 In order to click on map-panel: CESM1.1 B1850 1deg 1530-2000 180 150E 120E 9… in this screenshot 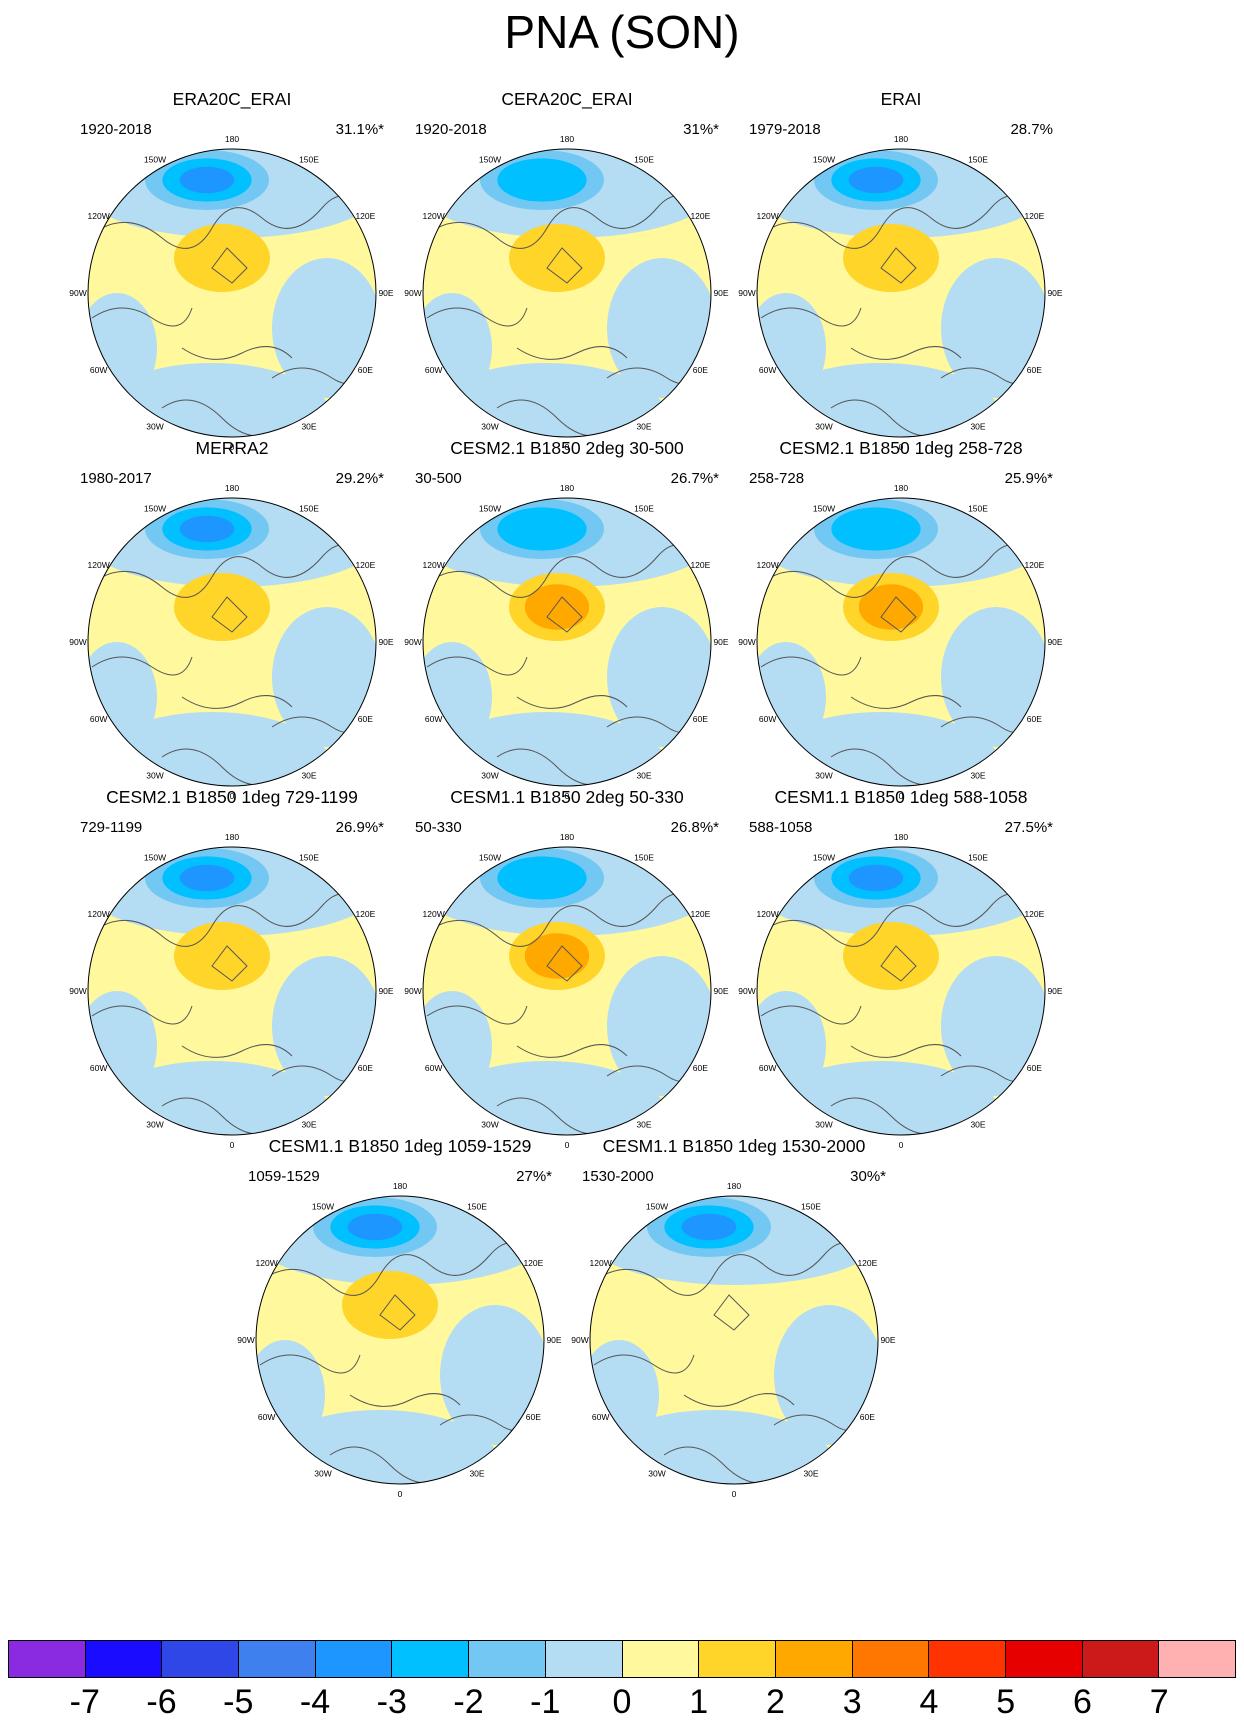, I will do `click(734, 1325)`.